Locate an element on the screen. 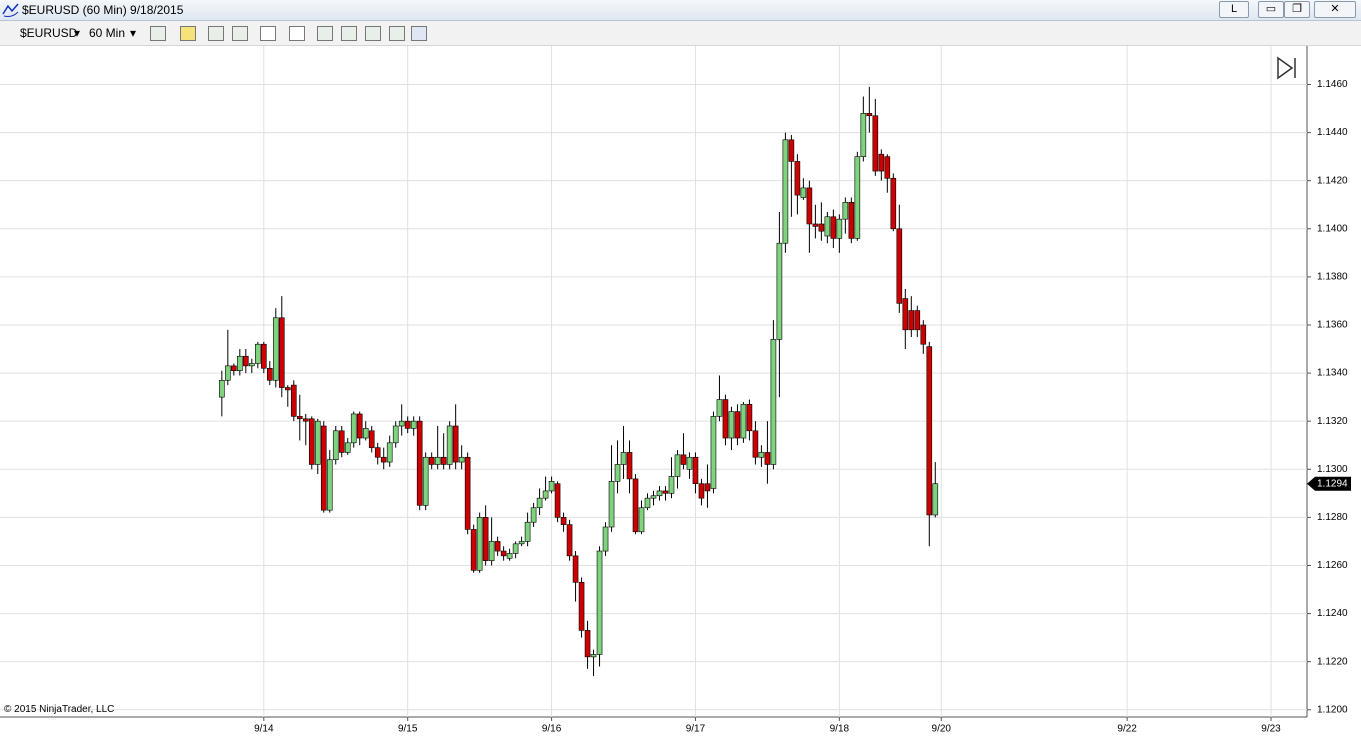 The image size is (1361, 740). x-tick-label: 9/14 is located at coordinates (264, 729).